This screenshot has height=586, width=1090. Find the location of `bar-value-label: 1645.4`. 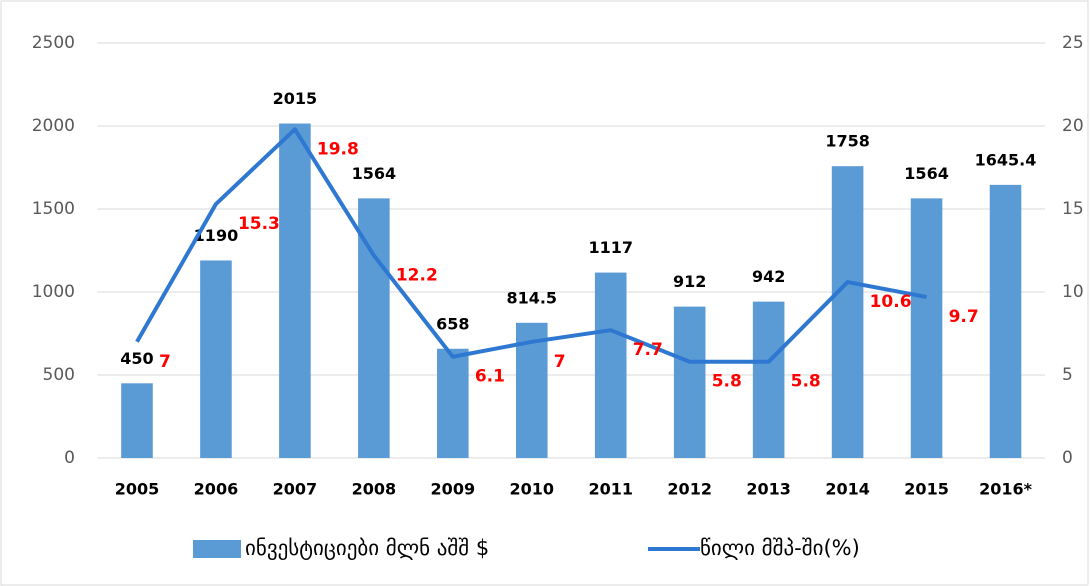

bar-value-label: 1645.4 is located at coordinates (1006, 159).